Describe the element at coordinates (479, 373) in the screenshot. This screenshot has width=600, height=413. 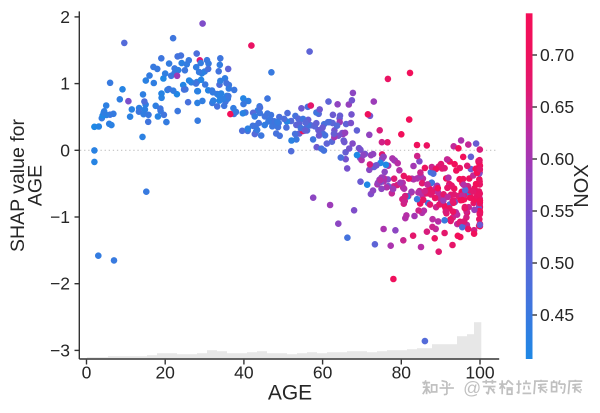
I see `svg-text: 100` at that location.